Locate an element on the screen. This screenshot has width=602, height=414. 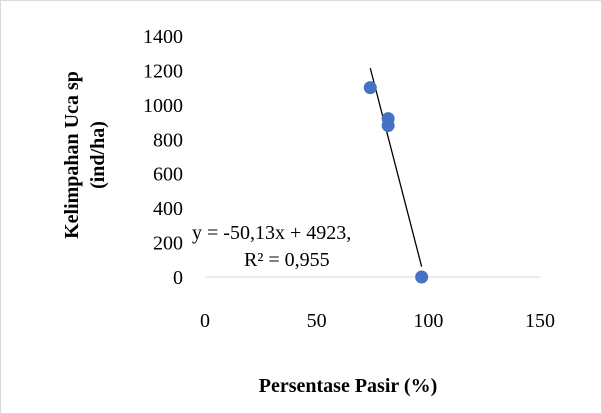
y-tick-label: 1000 is located at coordinates (163, 106).